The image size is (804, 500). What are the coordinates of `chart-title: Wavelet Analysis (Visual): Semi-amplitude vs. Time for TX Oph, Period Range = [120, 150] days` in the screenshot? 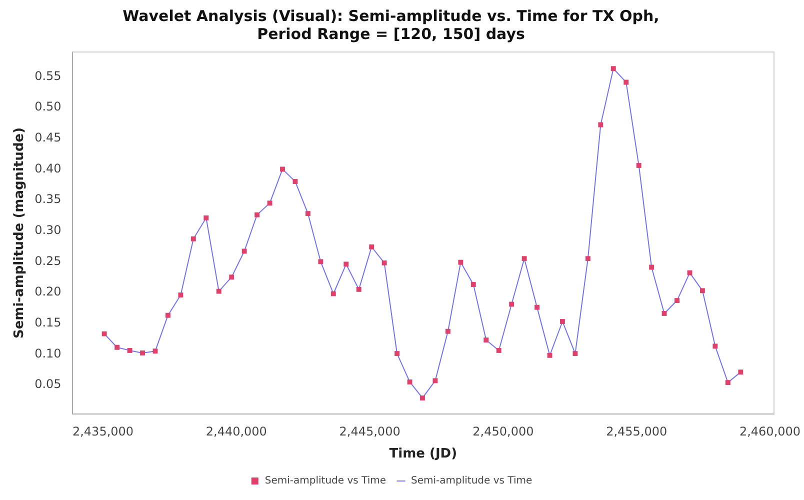 It's located at (391, 24).